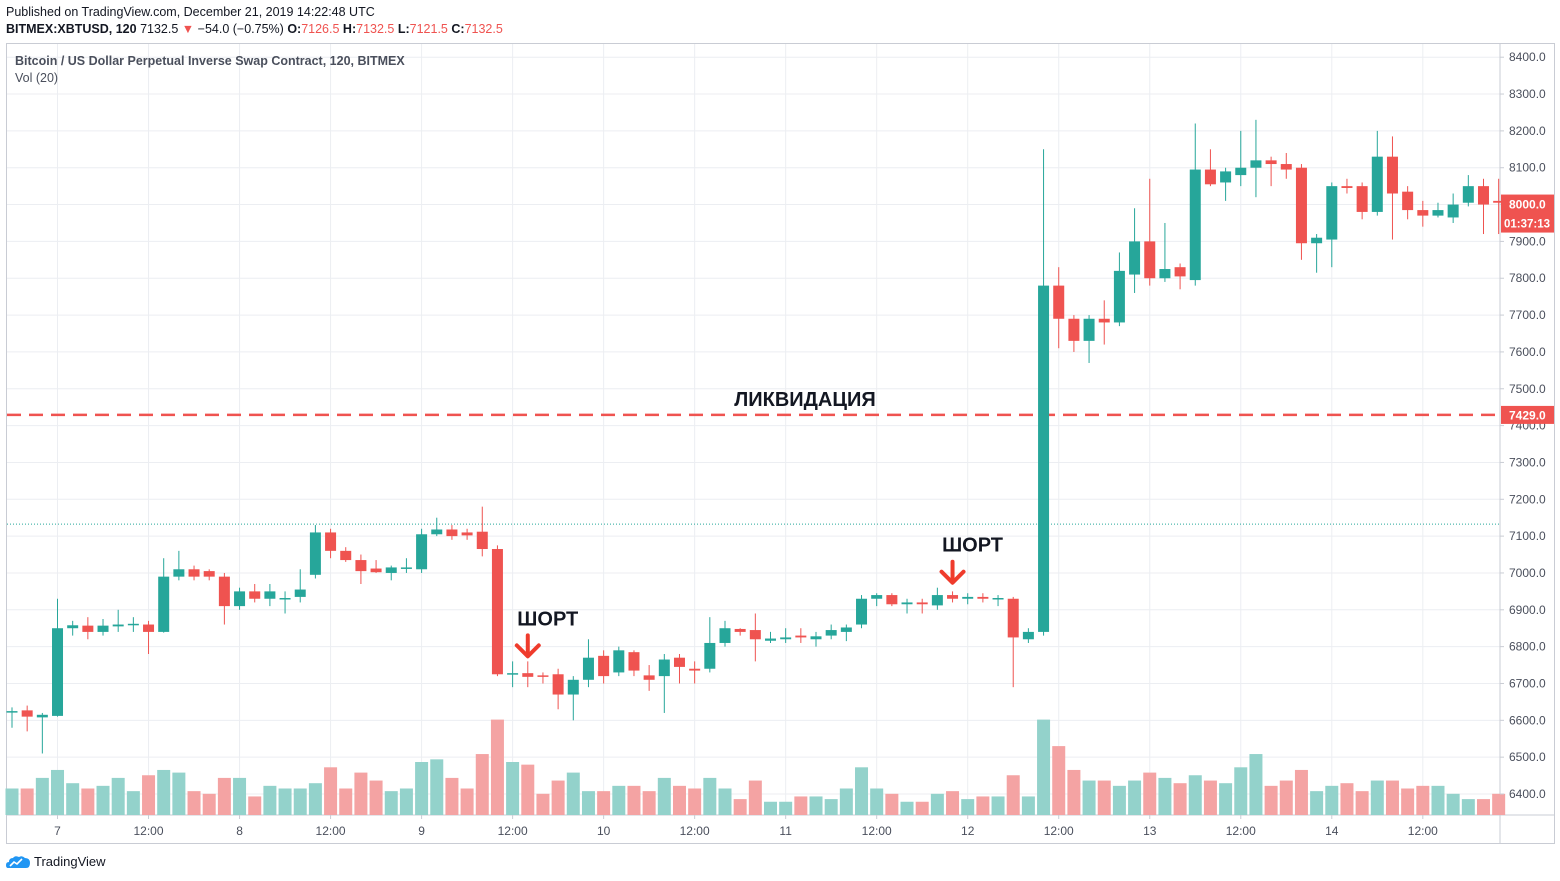  I want to click on open-value: 7126.5, so click(320, 29).